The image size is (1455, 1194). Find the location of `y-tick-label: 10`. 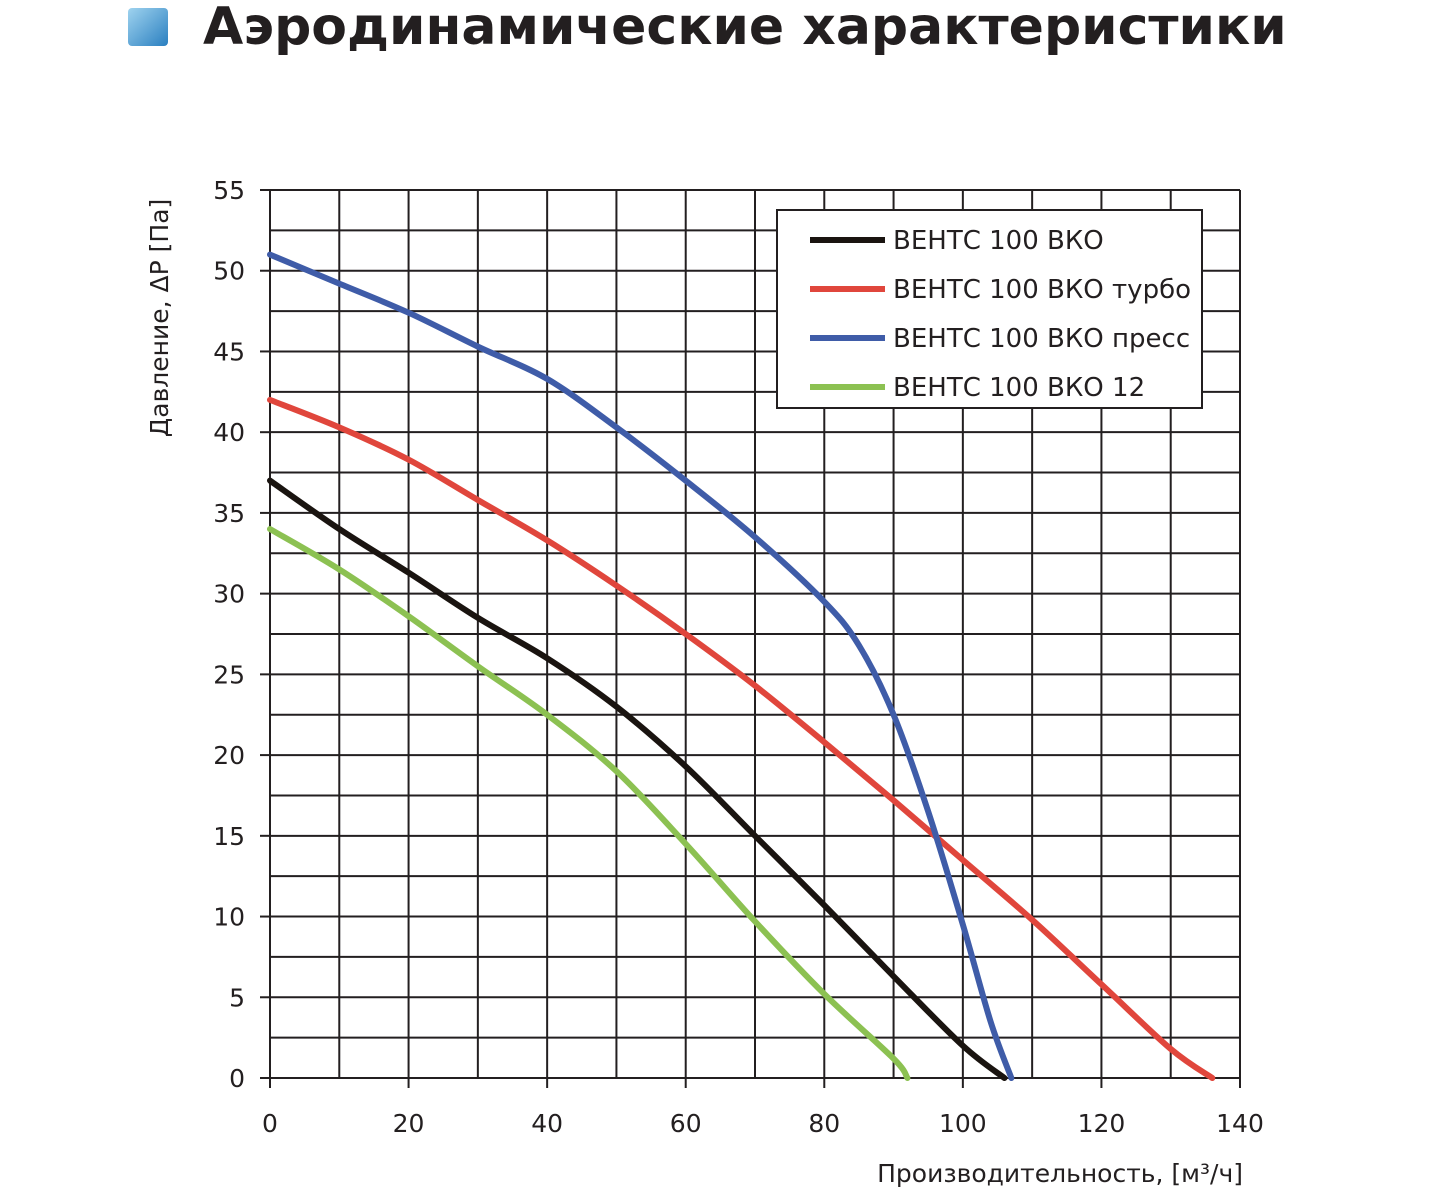

y-tick-label: 10 is located at coordinates (229, 917).